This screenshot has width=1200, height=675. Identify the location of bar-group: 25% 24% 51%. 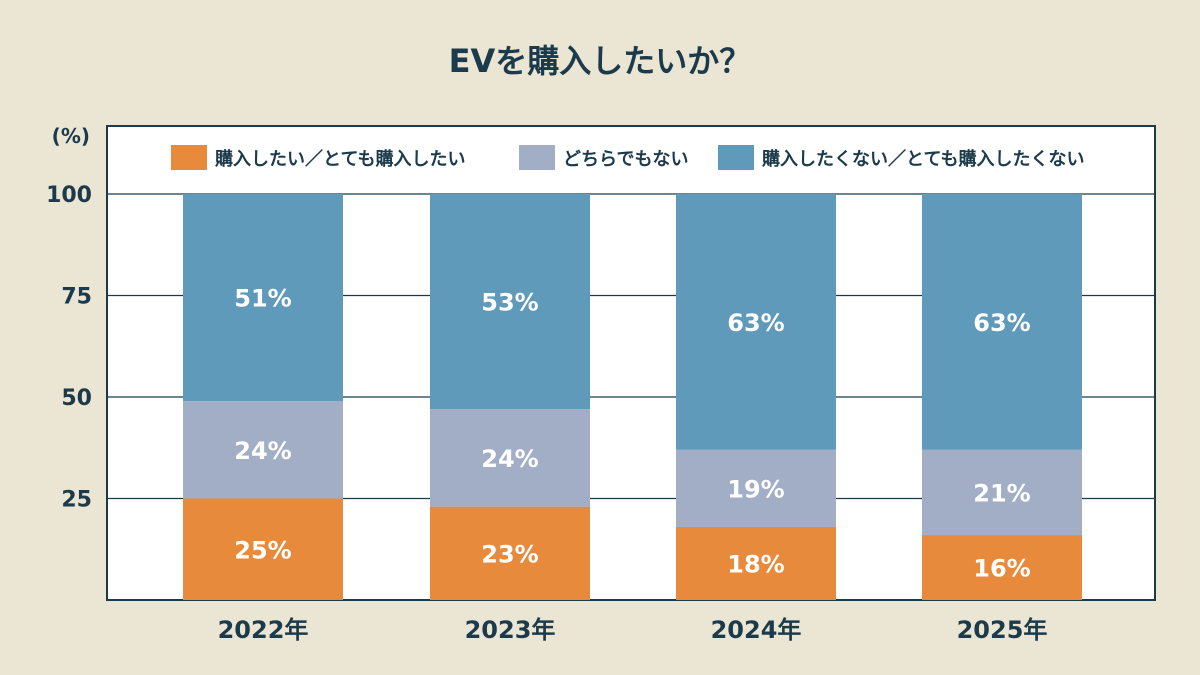
(263, 397).